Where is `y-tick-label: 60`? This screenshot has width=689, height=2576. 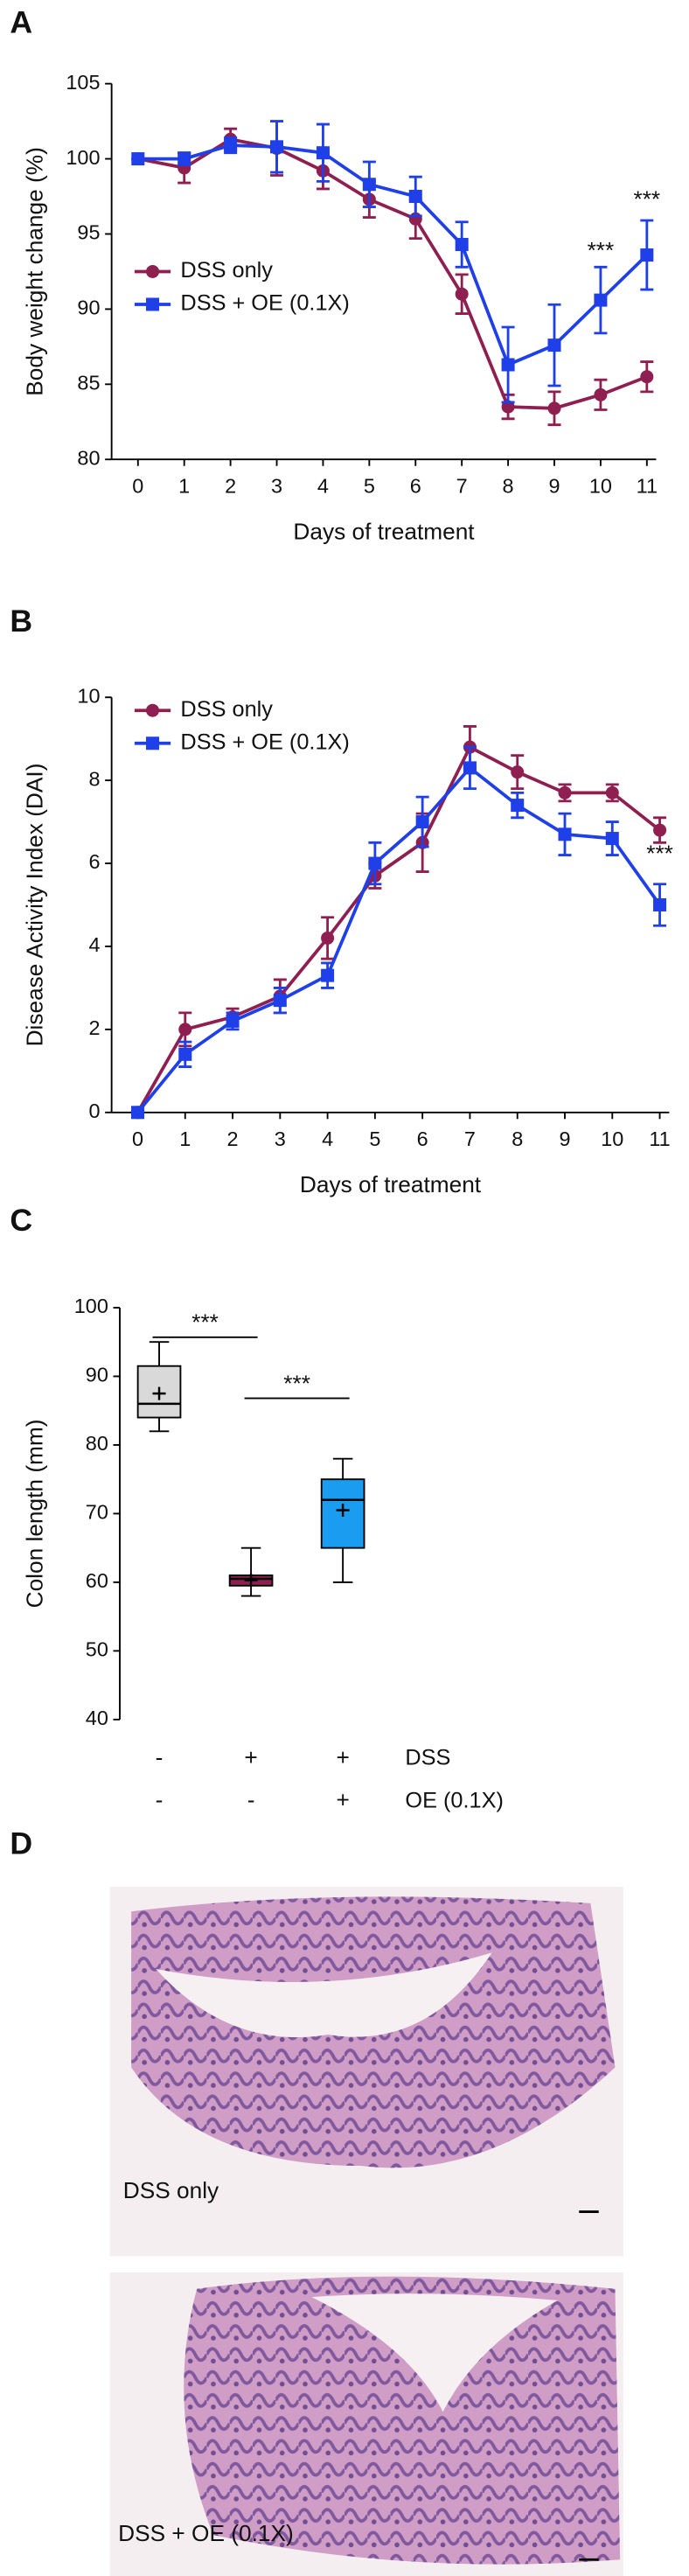
y-tick-label: 60 is located at coordinates (97, 1580).